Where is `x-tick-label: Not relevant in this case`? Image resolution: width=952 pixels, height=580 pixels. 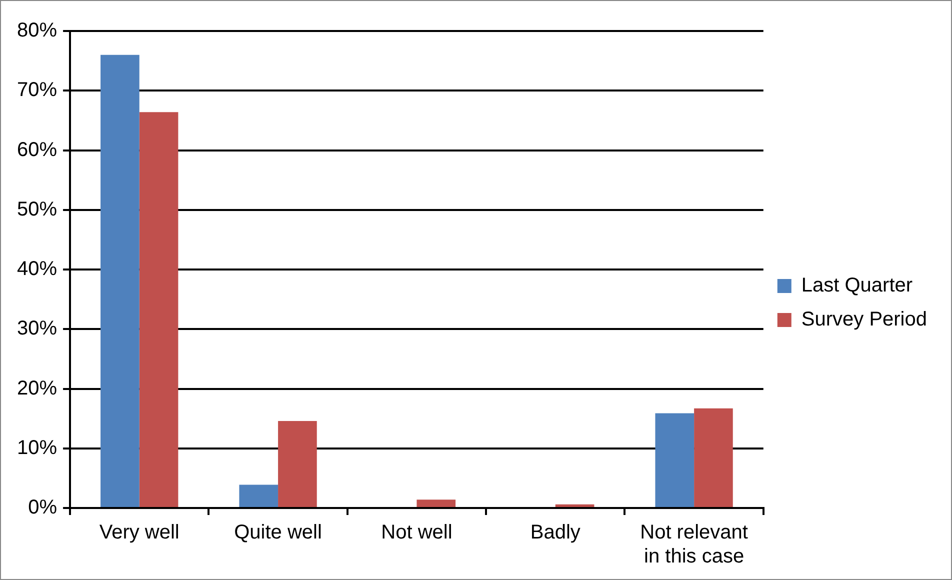
x-tick-label: Not relevant in this case is located at coordinates (694, 545).